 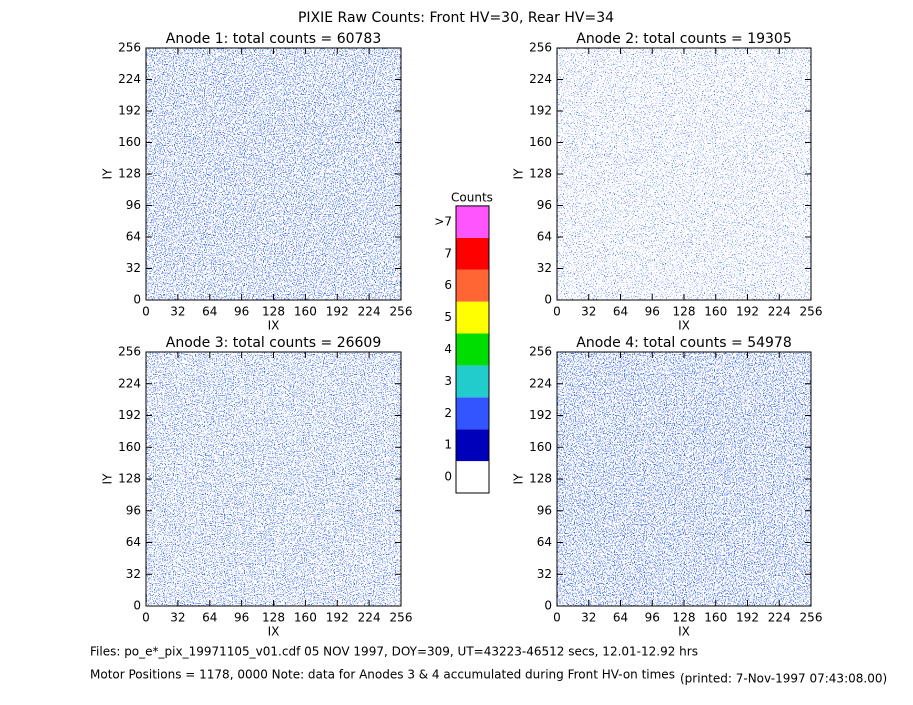 I want to click on colorbar-label: 6, so click(x=448, y=285).